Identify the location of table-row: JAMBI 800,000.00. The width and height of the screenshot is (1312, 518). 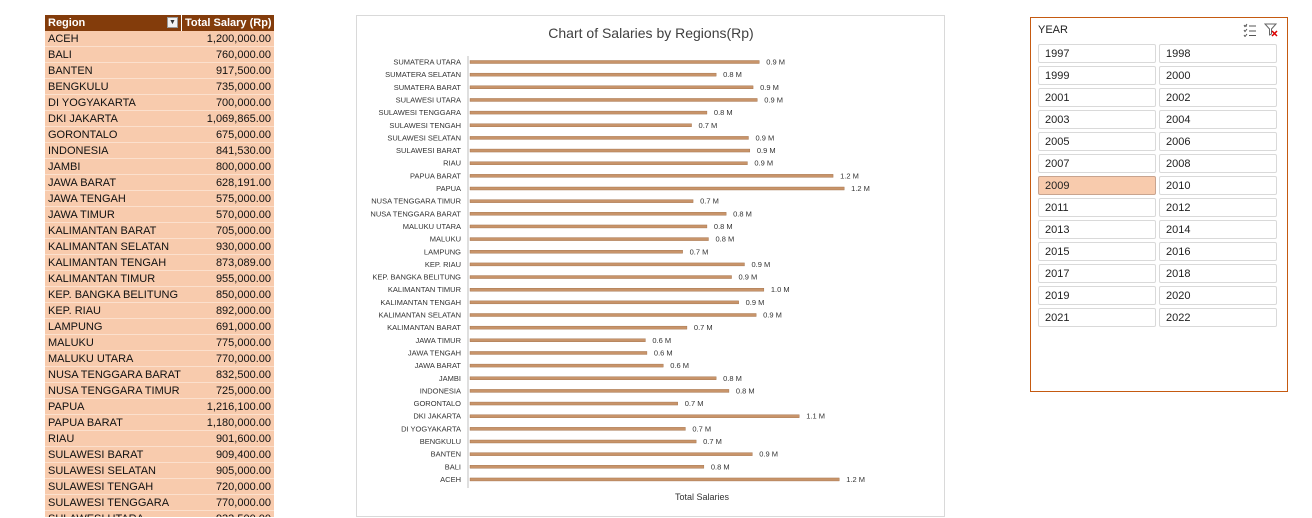
(159, 167).